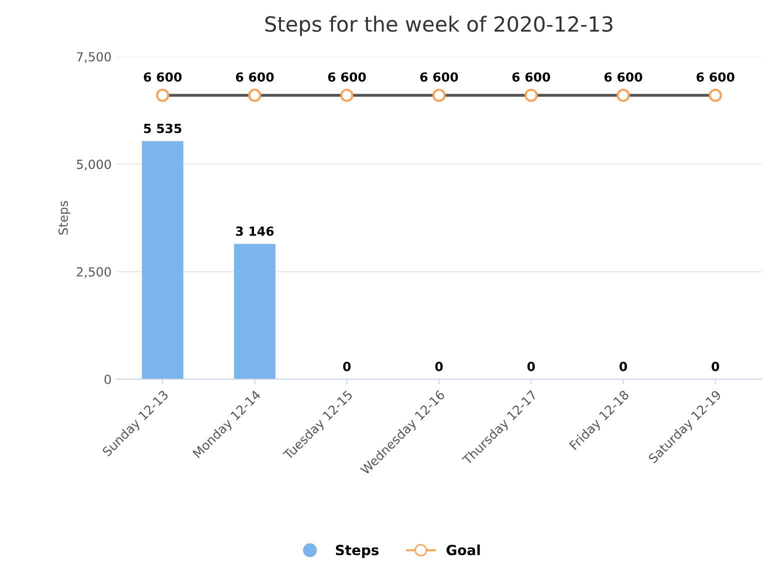 This screenshot has width=777, height=566. What do you see at coordinates (93, 272) in the screenshot?
I see `y-tick-label: 2,500` at bounding box center [93, 272].